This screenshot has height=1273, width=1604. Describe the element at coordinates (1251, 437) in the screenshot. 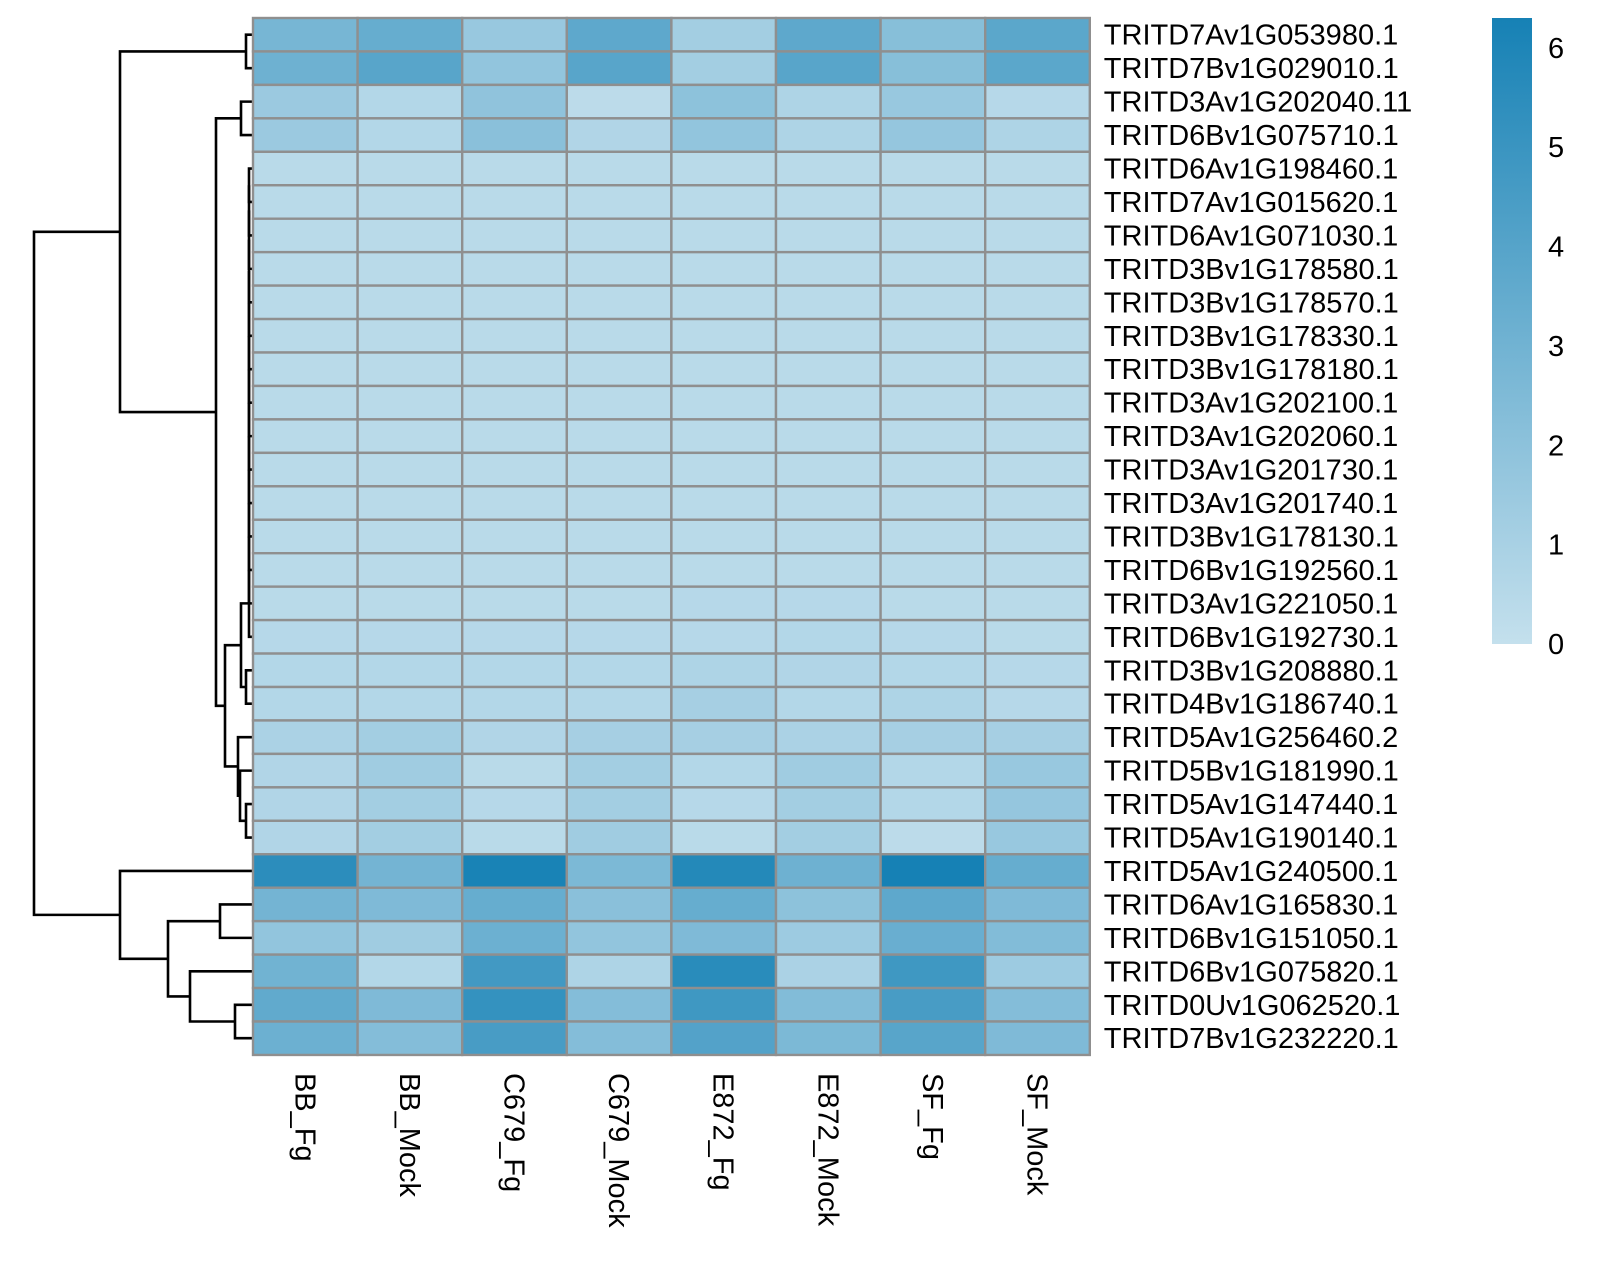

I see `row-label: TRITD3Av1G202060.1` at that location.